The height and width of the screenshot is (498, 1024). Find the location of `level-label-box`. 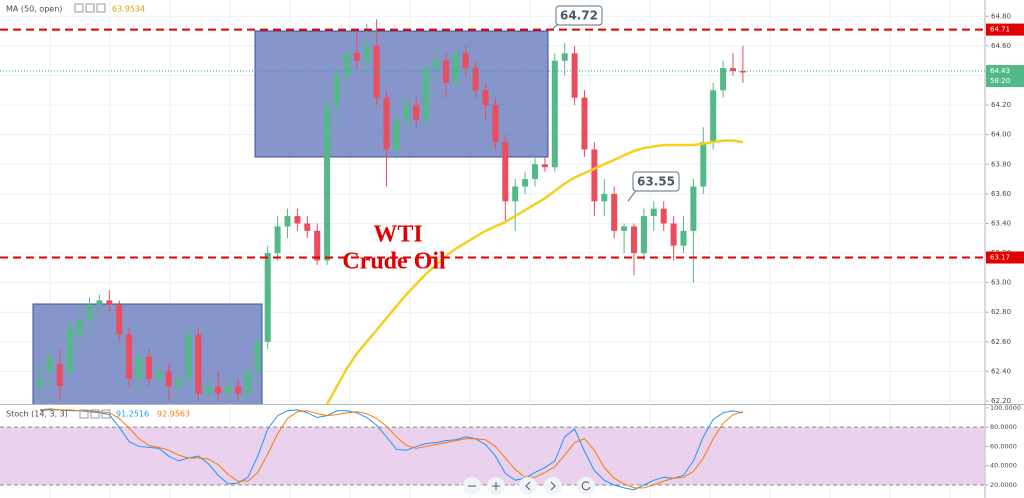

level-label-box is located at coordinates (1005, 257).